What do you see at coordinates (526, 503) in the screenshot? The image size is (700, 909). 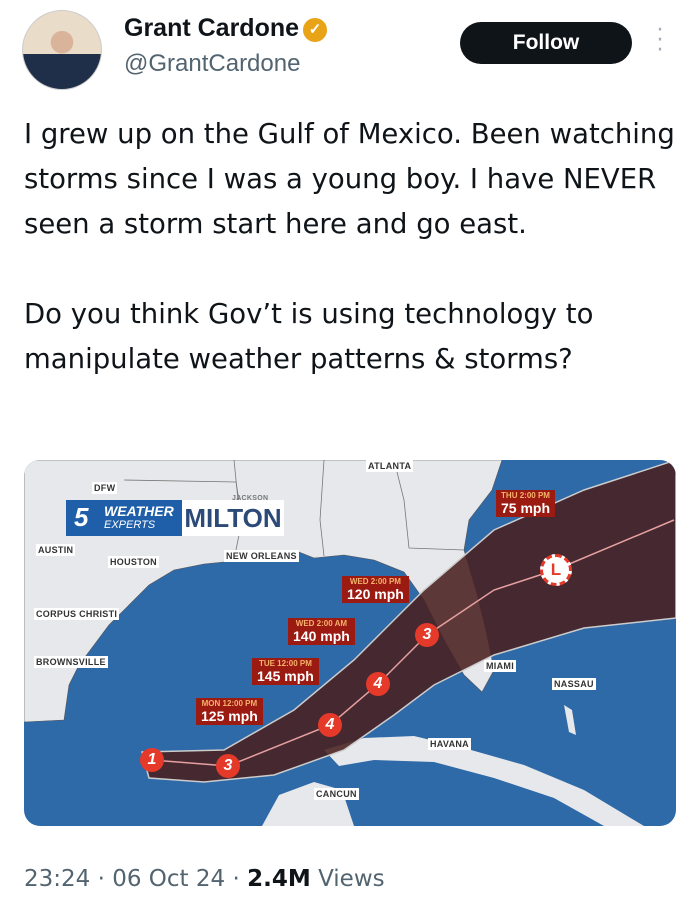 I see `forecast-label: THU 2:00 PM 75 mph` at bounding box center [526, 503].